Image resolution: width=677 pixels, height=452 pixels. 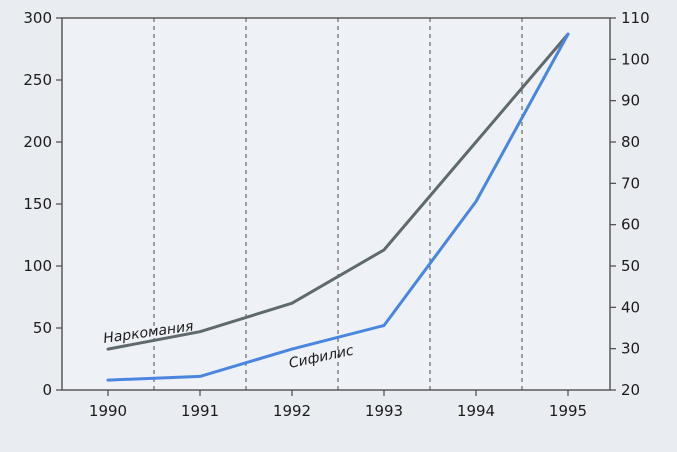 What do you see at coordinates (37, 142) in the screenshot?
I see `left-tick-label: 200` at bounding box center [37, 142].